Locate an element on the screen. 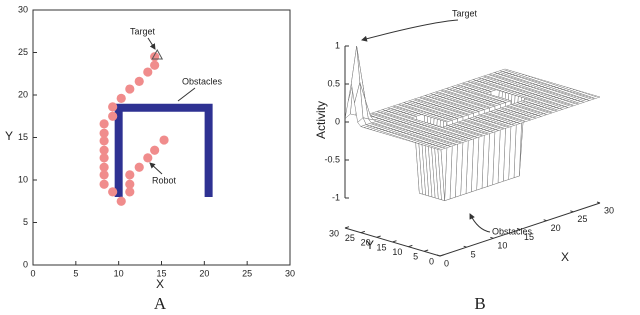  surface-cell is located at coordinates (441, 149).